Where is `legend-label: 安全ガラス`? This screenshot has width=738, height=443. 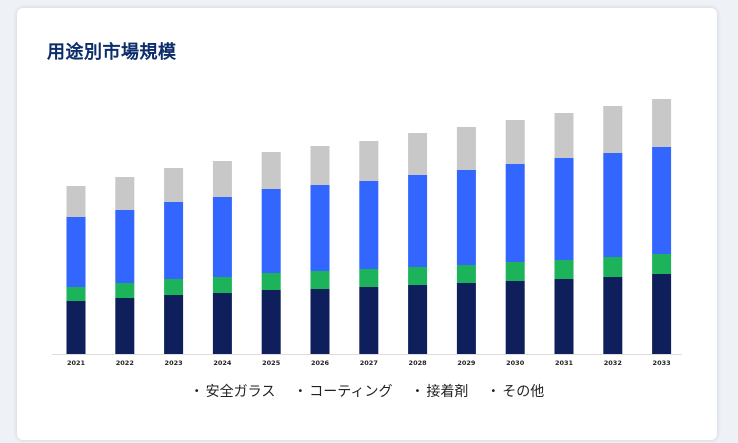
legend-label: 安全ガラス is located at coordinates (240, 392).